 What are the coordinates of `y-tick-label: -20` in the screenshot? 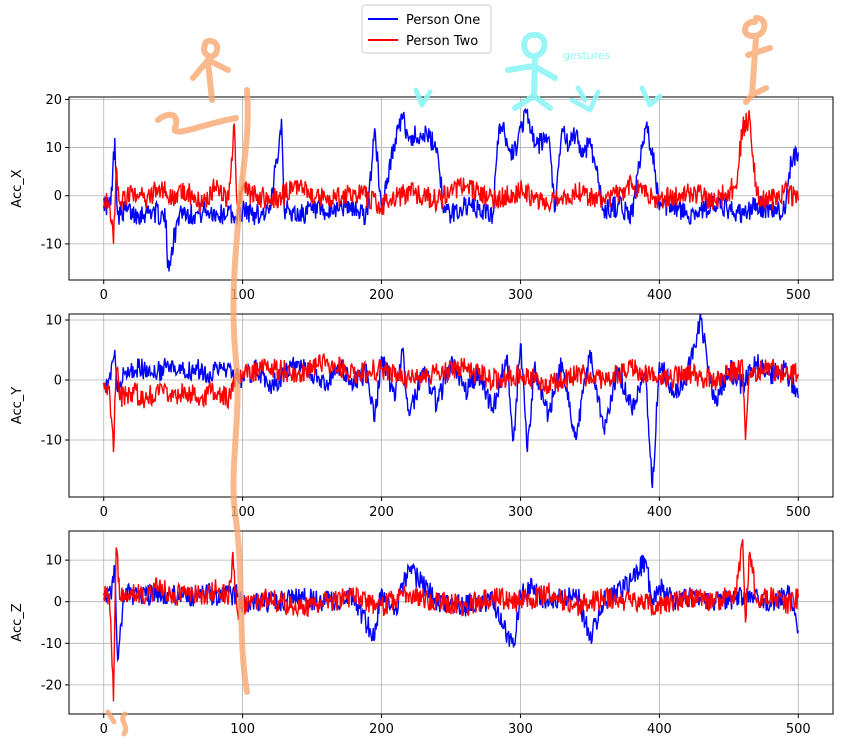 It's located at (51, 685).